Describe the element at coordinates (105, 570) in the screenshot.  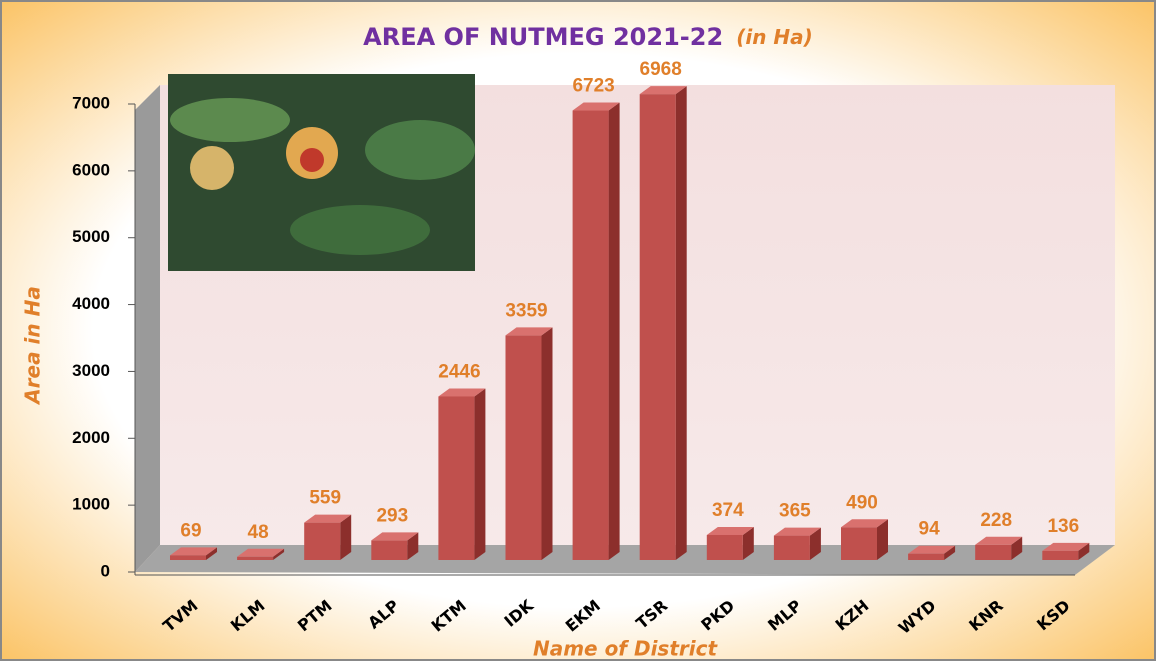
I see `y-tick-label: 0` at that location.